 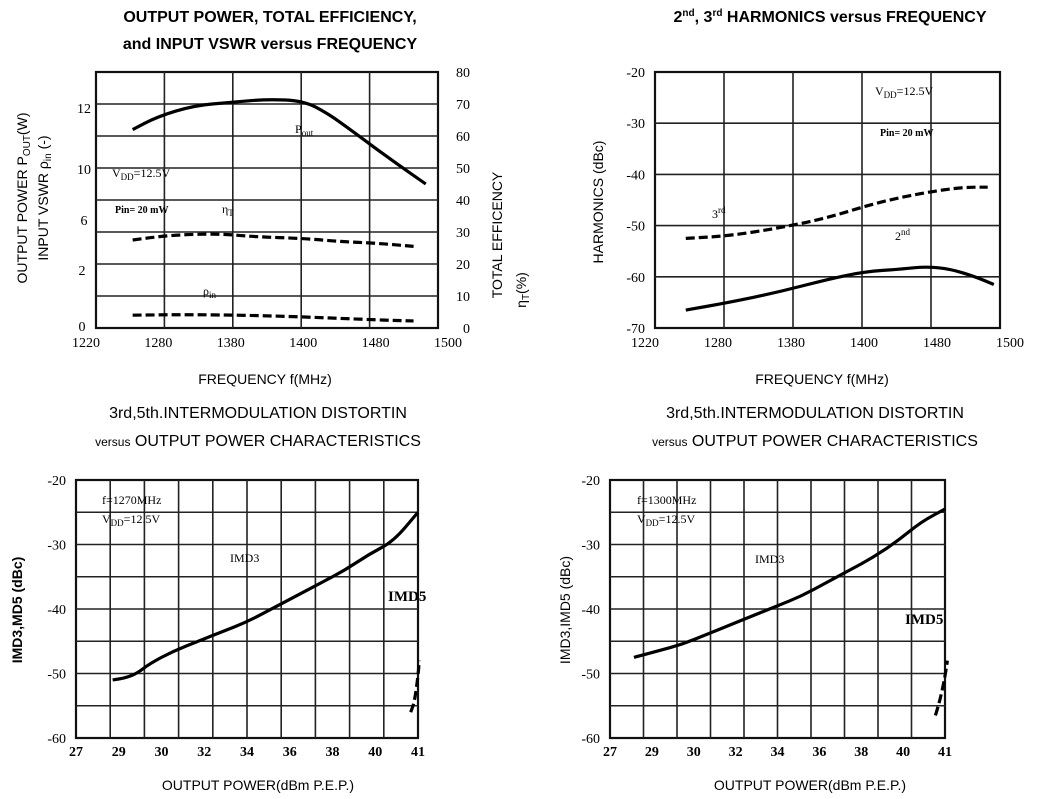 I want to click on chart2-ytick: -60, so click(x=635, y=278).